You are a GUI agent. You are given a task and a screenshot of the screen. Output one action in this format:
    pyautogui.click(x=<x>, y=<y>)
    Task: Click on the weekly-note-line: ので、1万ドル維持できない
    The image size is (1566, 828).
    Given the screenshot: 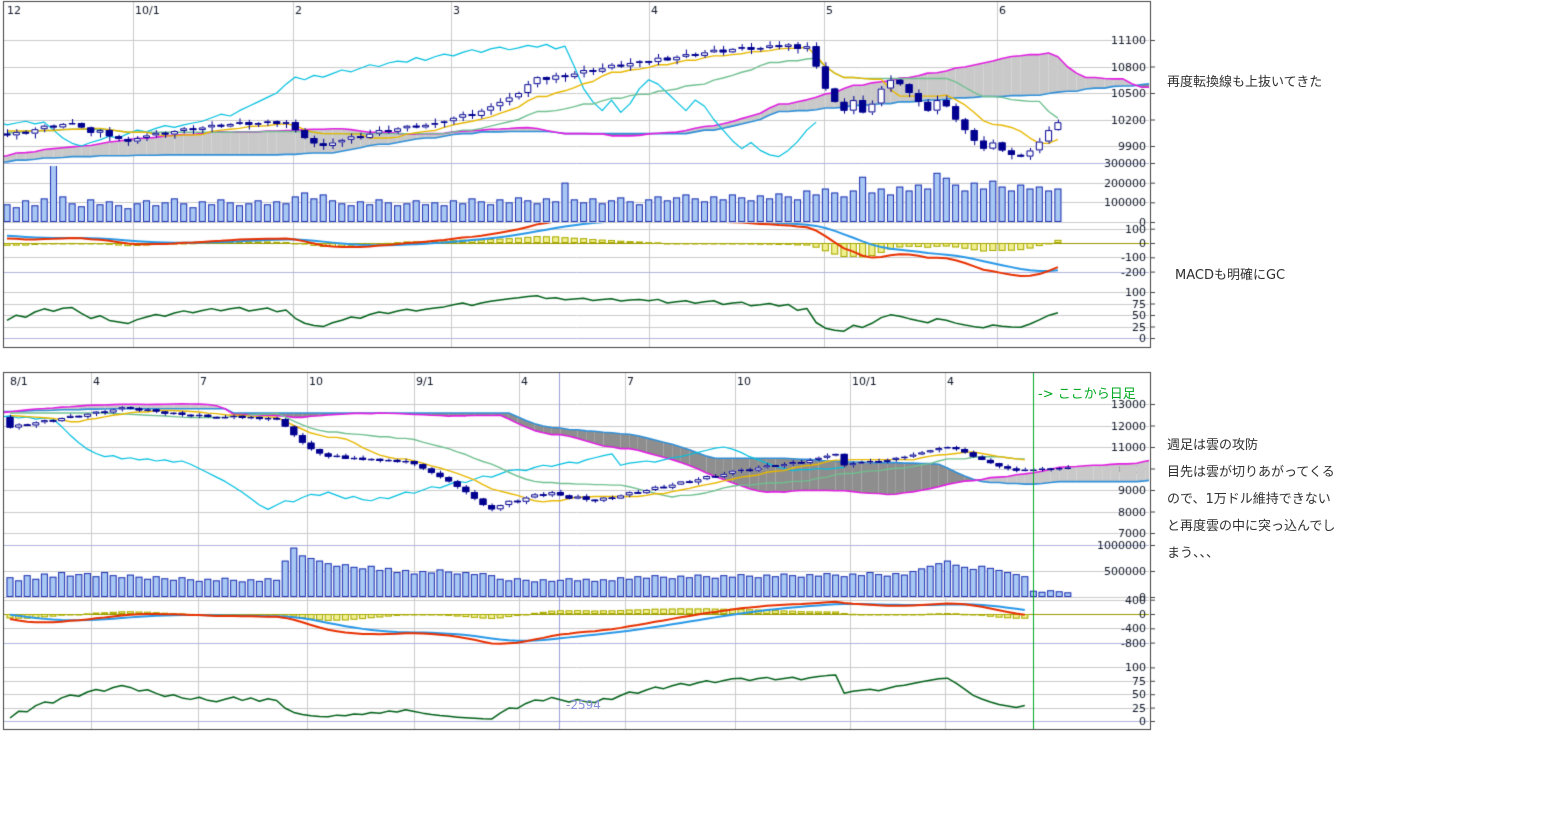 What is the action you would take?
    pyautogui.click(x=1249, y=499)
    